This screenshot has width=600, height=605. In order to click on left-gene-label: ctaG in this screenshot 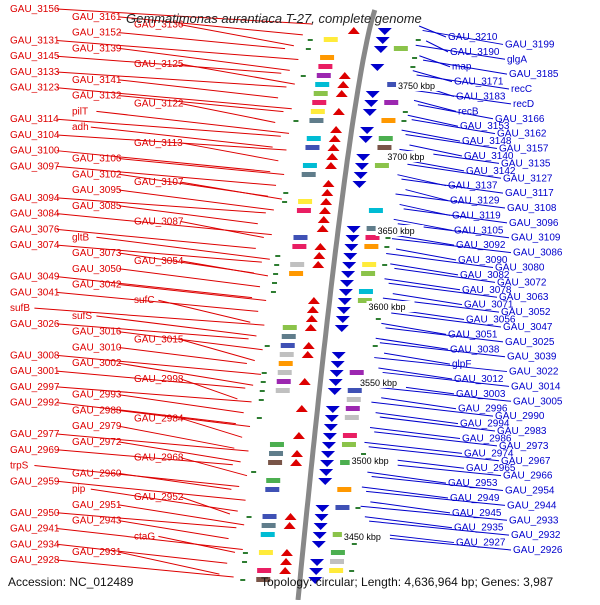, I will do `click(144, 536)`.